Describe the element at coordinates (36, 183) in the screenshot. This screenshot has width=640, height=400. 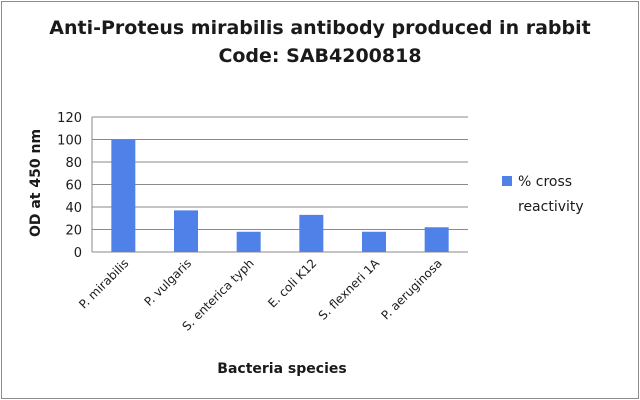
I see `y-axis-title: OD at 450 nm` at that location.